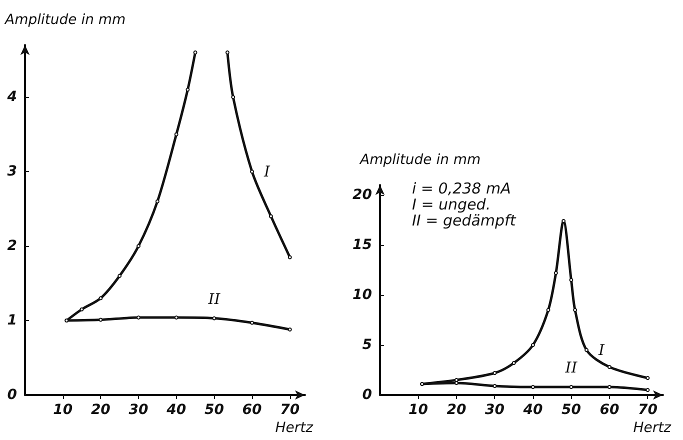 This screenshot has height=440, width=683. I want to click on y-tick-label: 20, so click(362, 195).